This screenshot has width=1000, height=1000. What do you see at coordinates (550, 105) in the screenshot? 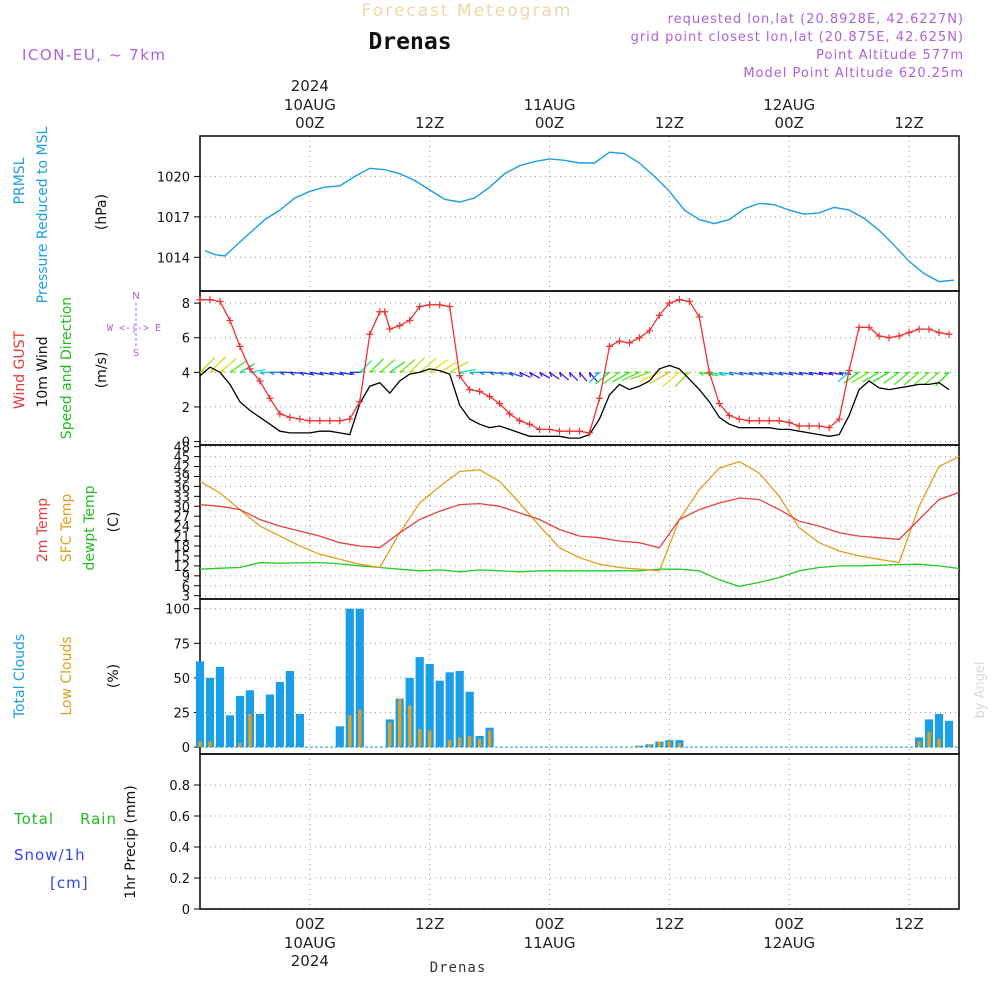
I see `date-label-top: 11AUG` at bounding box center [550, 105].